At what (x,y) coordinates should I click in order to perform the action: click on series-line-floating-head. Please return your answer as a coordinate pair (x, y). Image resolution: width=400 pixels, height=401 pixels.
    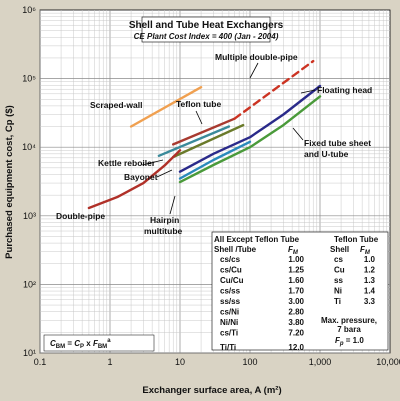
    Looking at the image, I should click on (250, 128).